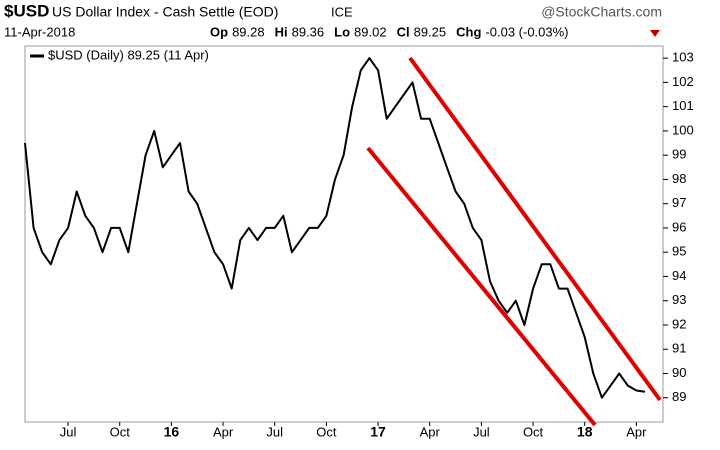 This screenshot has height=450, width=720. Describe the element at coordinates (430, 31) in the screenshot. I see `stat-value: 89.25` at that location.